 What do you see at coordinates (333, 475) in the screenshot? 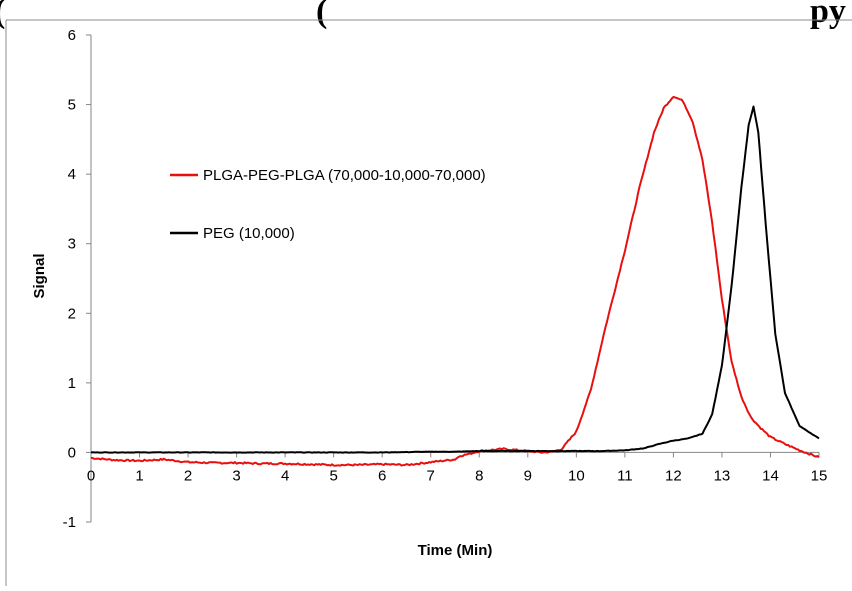
I see `x-tick-label: 5` at bounding box center [333, 475].